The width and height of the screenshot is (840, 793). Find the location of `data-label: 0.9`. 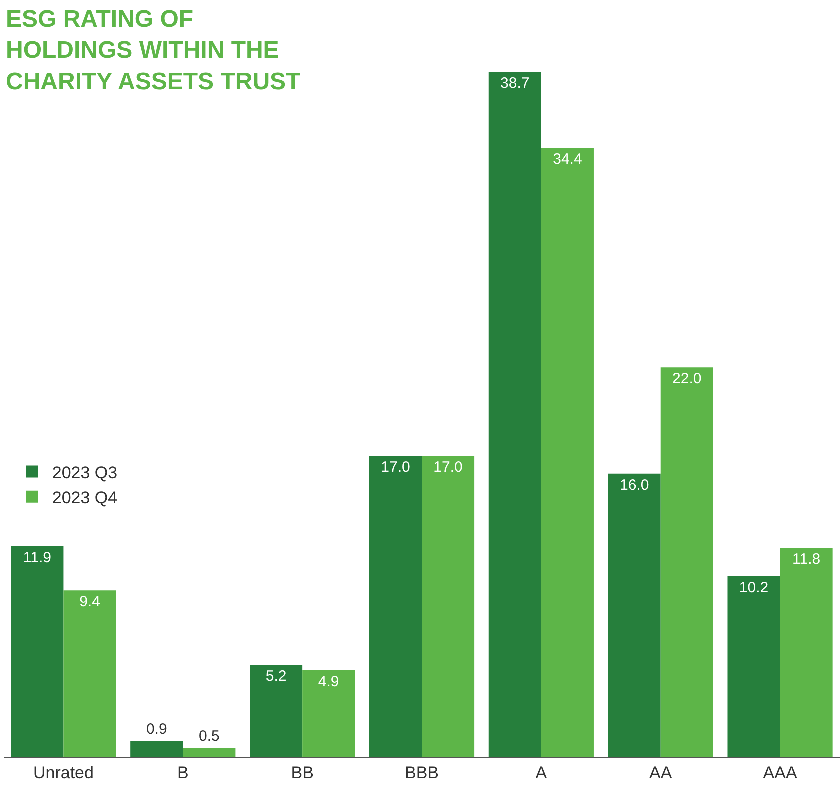

data-label: 0.9 is located at coordinates (157, 729).